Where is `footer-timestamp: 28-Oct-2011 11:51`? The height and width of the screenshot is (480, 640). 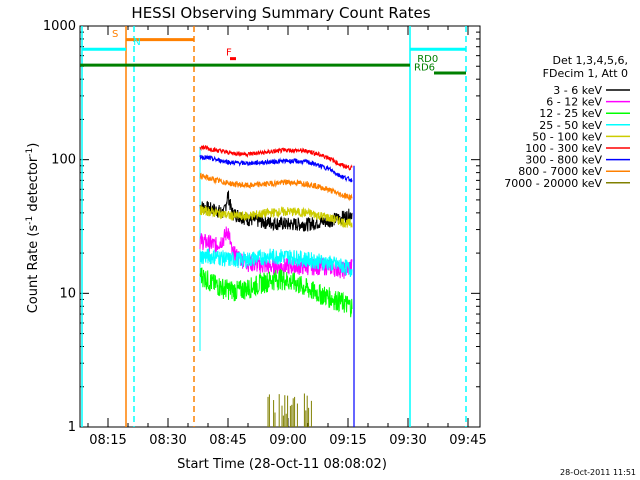
footer-timestamp: 28-Oct-2011 11:51 is located at coordinates (598, 472).